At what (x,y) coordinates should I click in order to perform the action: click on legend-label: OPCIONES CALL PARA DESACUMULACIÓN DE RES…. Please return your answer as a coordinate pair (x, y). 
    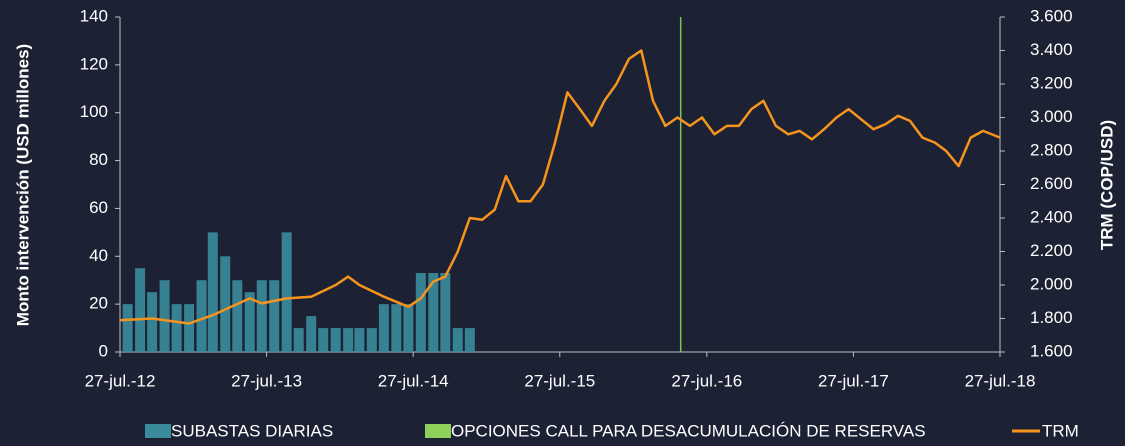
    Looking at the image, I should click on (688, 430).